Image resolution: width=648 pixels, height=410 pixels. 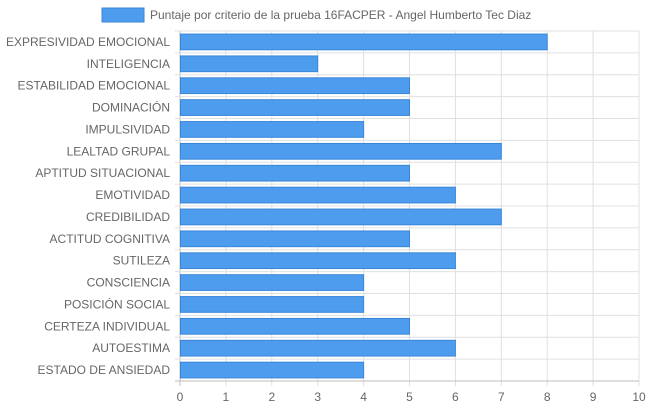 I want to click on x-tick-label: 9, so click(x=593, y=397).